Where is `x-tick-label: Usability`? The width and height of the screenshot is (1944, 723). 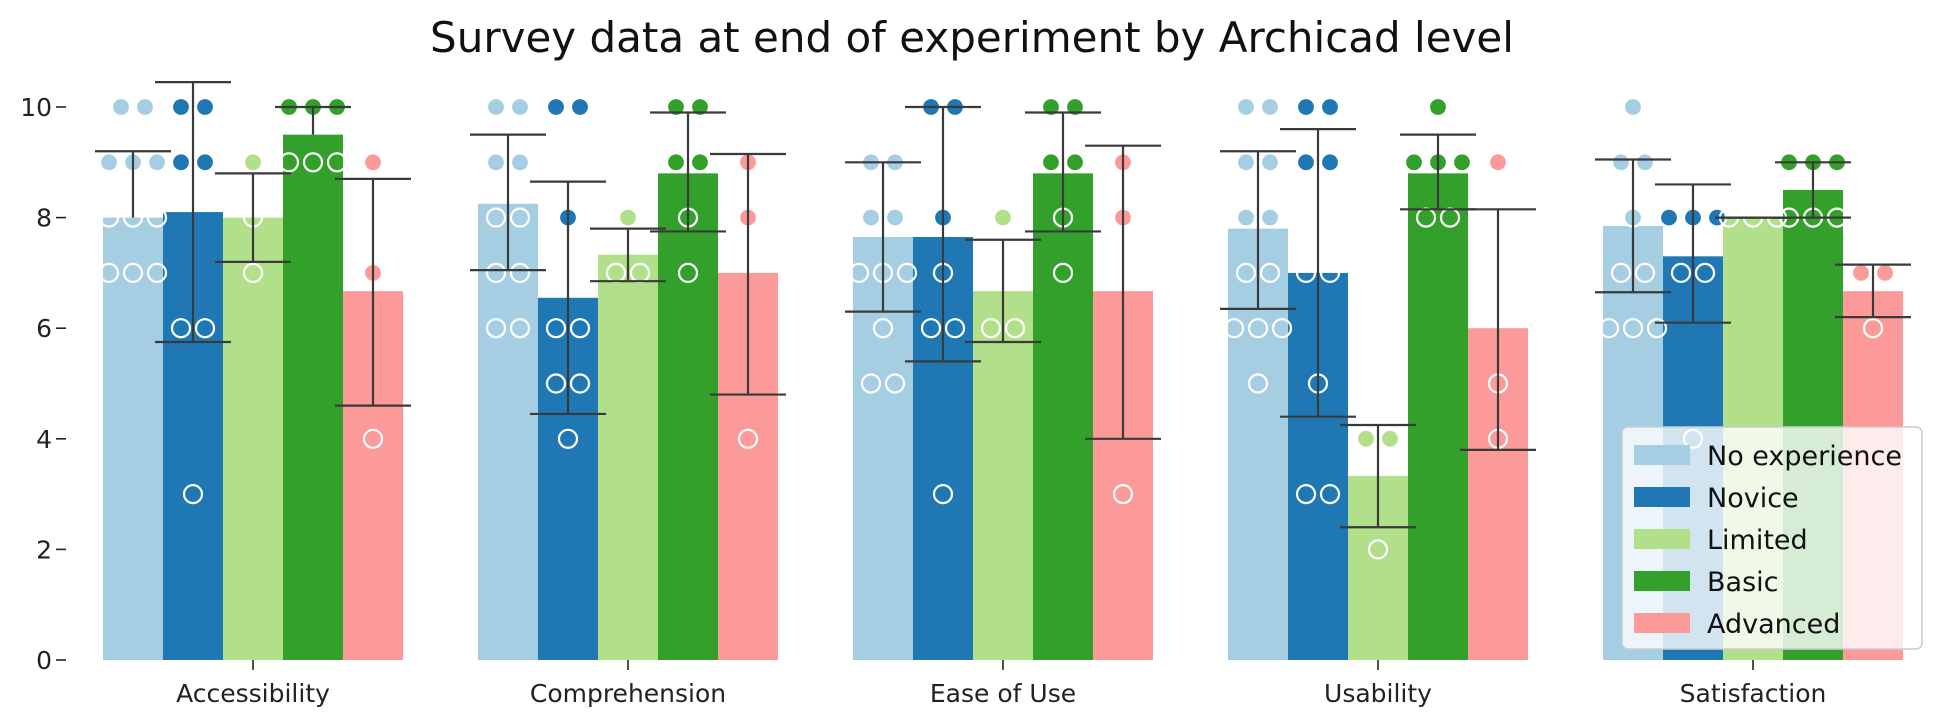
x-tick-label: Usability is located at coordinates (1378, 693).